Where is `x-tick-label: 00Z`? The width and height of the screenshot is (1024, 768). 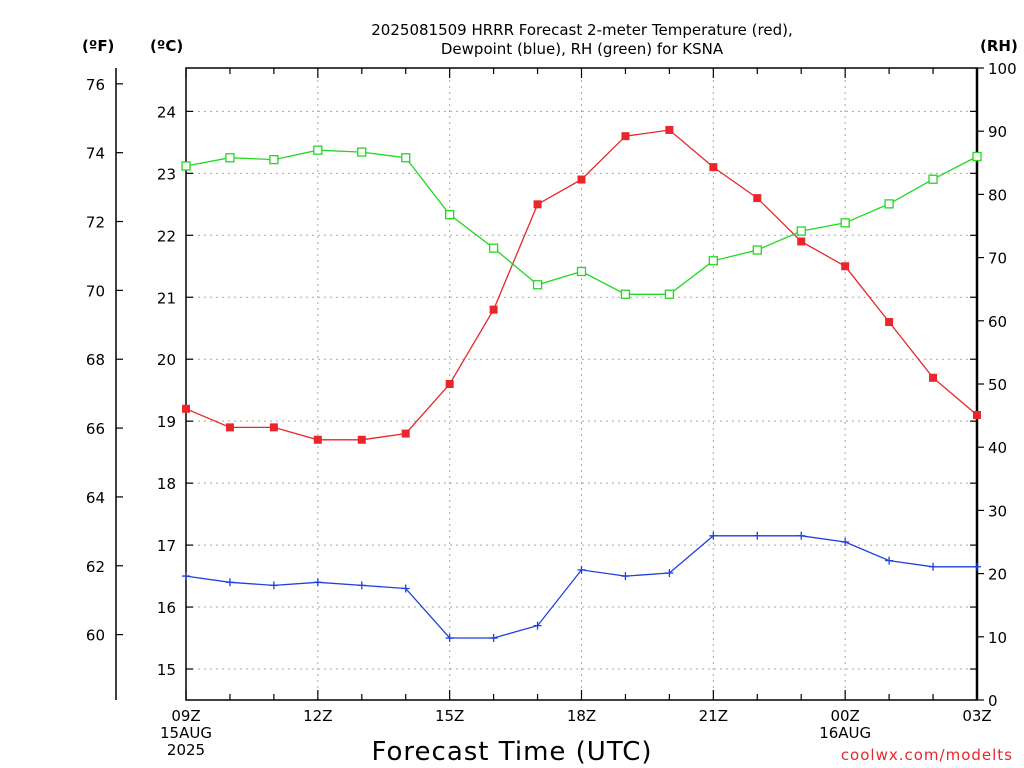
x-tick-label: 00Z is located at coordinates (844, 716).